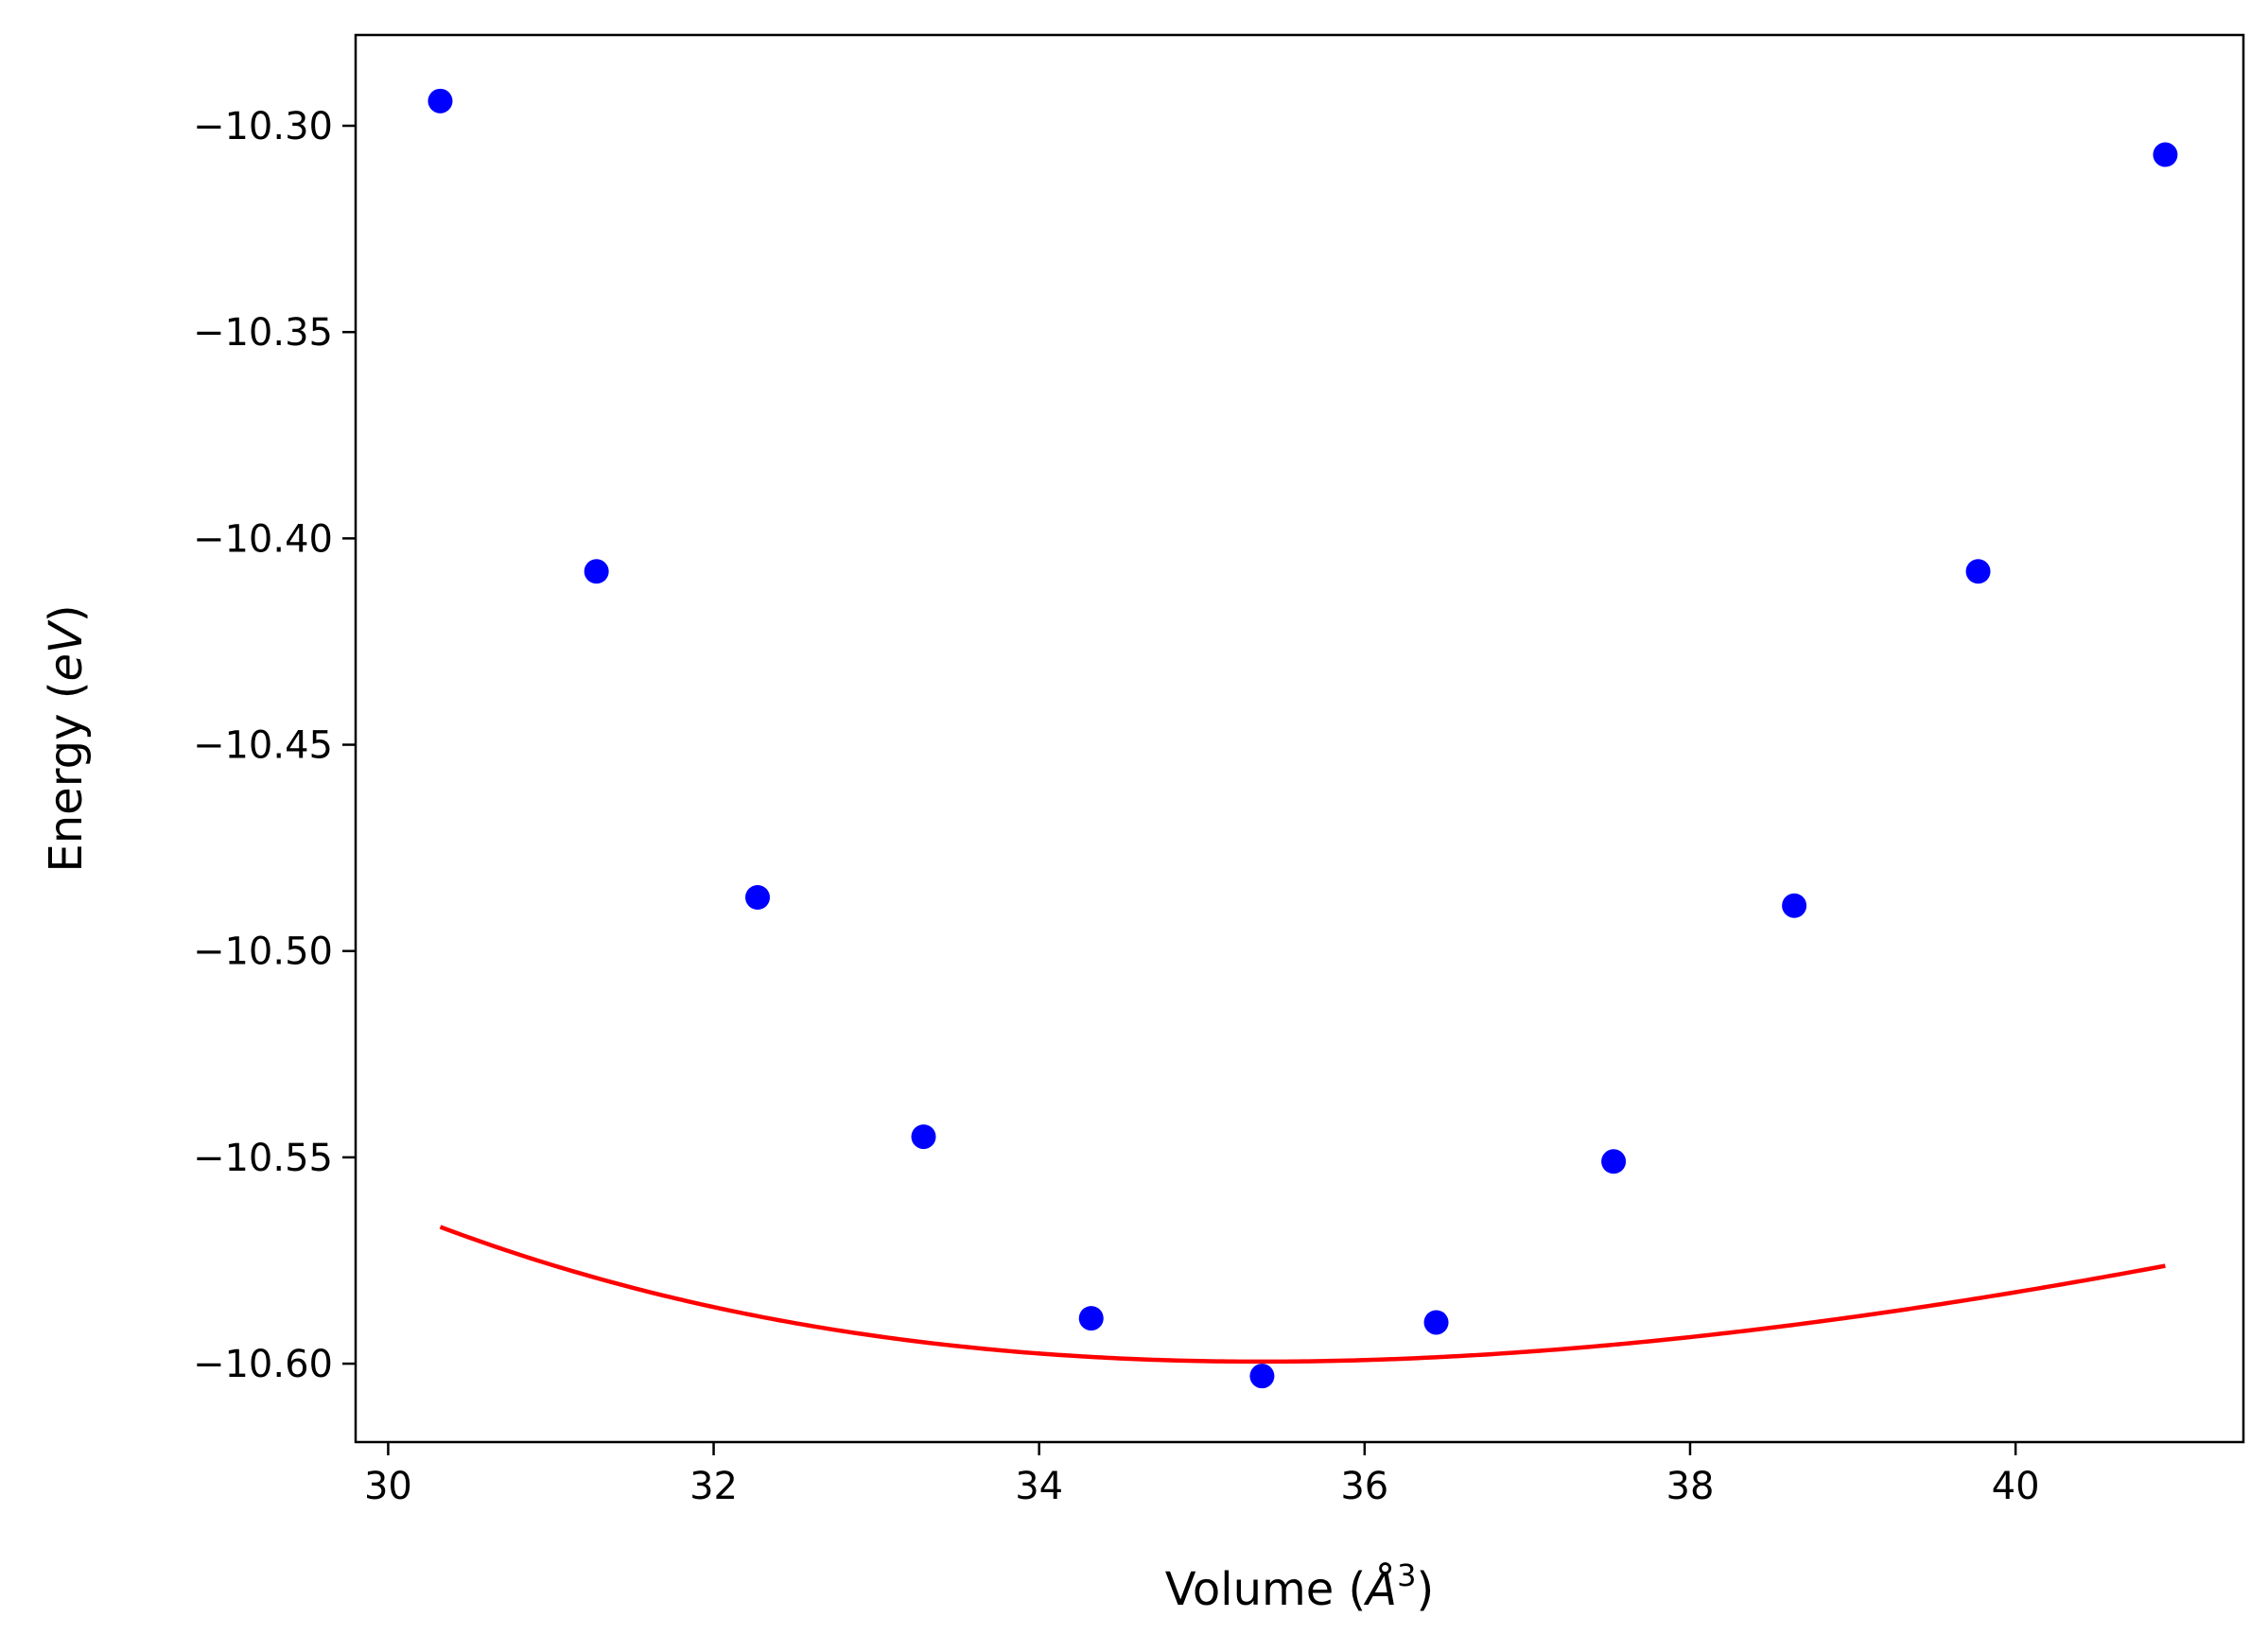 This screenshot has width=2268, height=1652. Describe the element at coordinates (1690, 1487) in the screenshot. I see `x-tick-label: 38` at that location.